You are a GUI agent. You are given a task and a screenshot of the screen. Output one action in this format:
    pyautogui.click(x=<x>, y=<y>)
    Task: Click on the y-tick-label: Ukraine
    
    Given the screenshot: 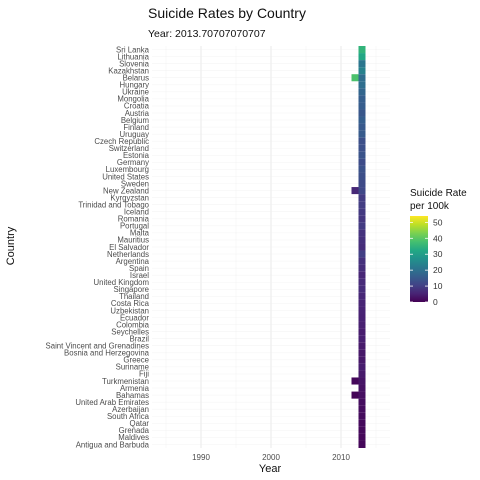 What is the action you would take?
    pyautogui.click(x=135, y=92)
    